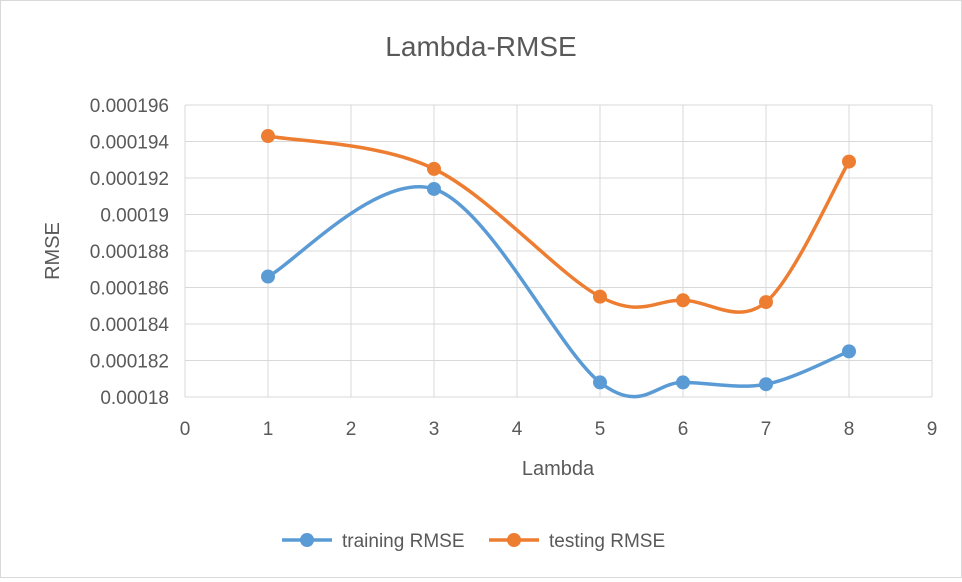 This screenshot has width=962, height=582. Describe the element at coordinates (480, 46) in the screenshot. I see `chart-title: Lambda-RMSE` at that location.